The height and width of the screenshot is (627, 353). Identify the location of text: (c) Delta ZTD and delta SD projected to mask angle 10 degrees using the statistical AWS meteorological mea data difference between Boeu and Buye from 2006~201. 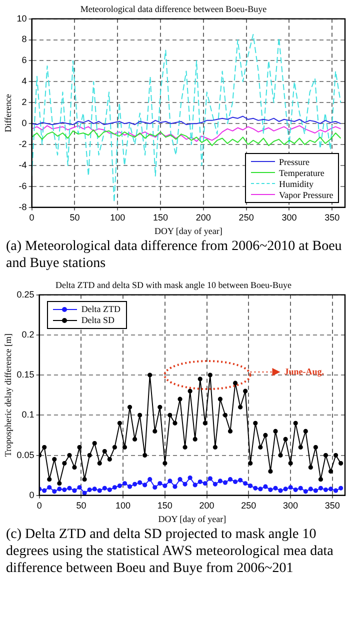
(169, 552).